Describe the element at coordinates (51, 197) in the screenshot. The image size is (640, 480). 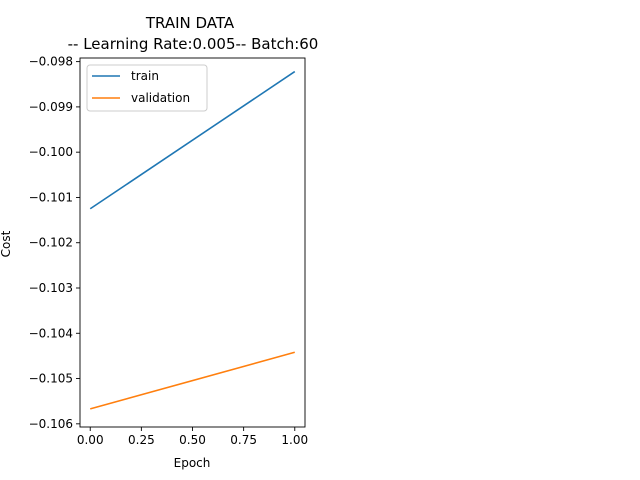
I see `y-tick-label: −0.101` at that location.